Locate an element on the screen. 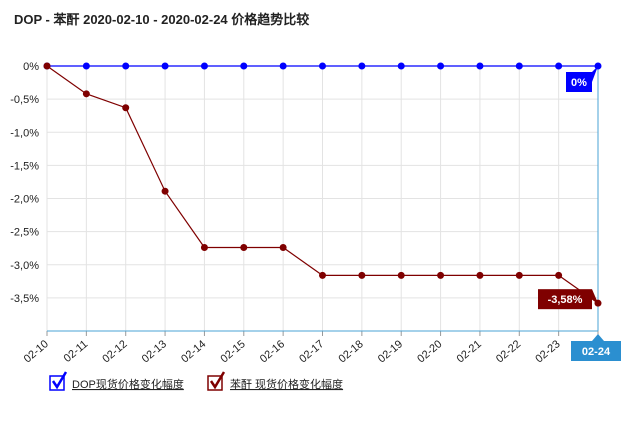 The image size is (635, 421). y-tick-label: 0% is located at coordinates (31, 67).